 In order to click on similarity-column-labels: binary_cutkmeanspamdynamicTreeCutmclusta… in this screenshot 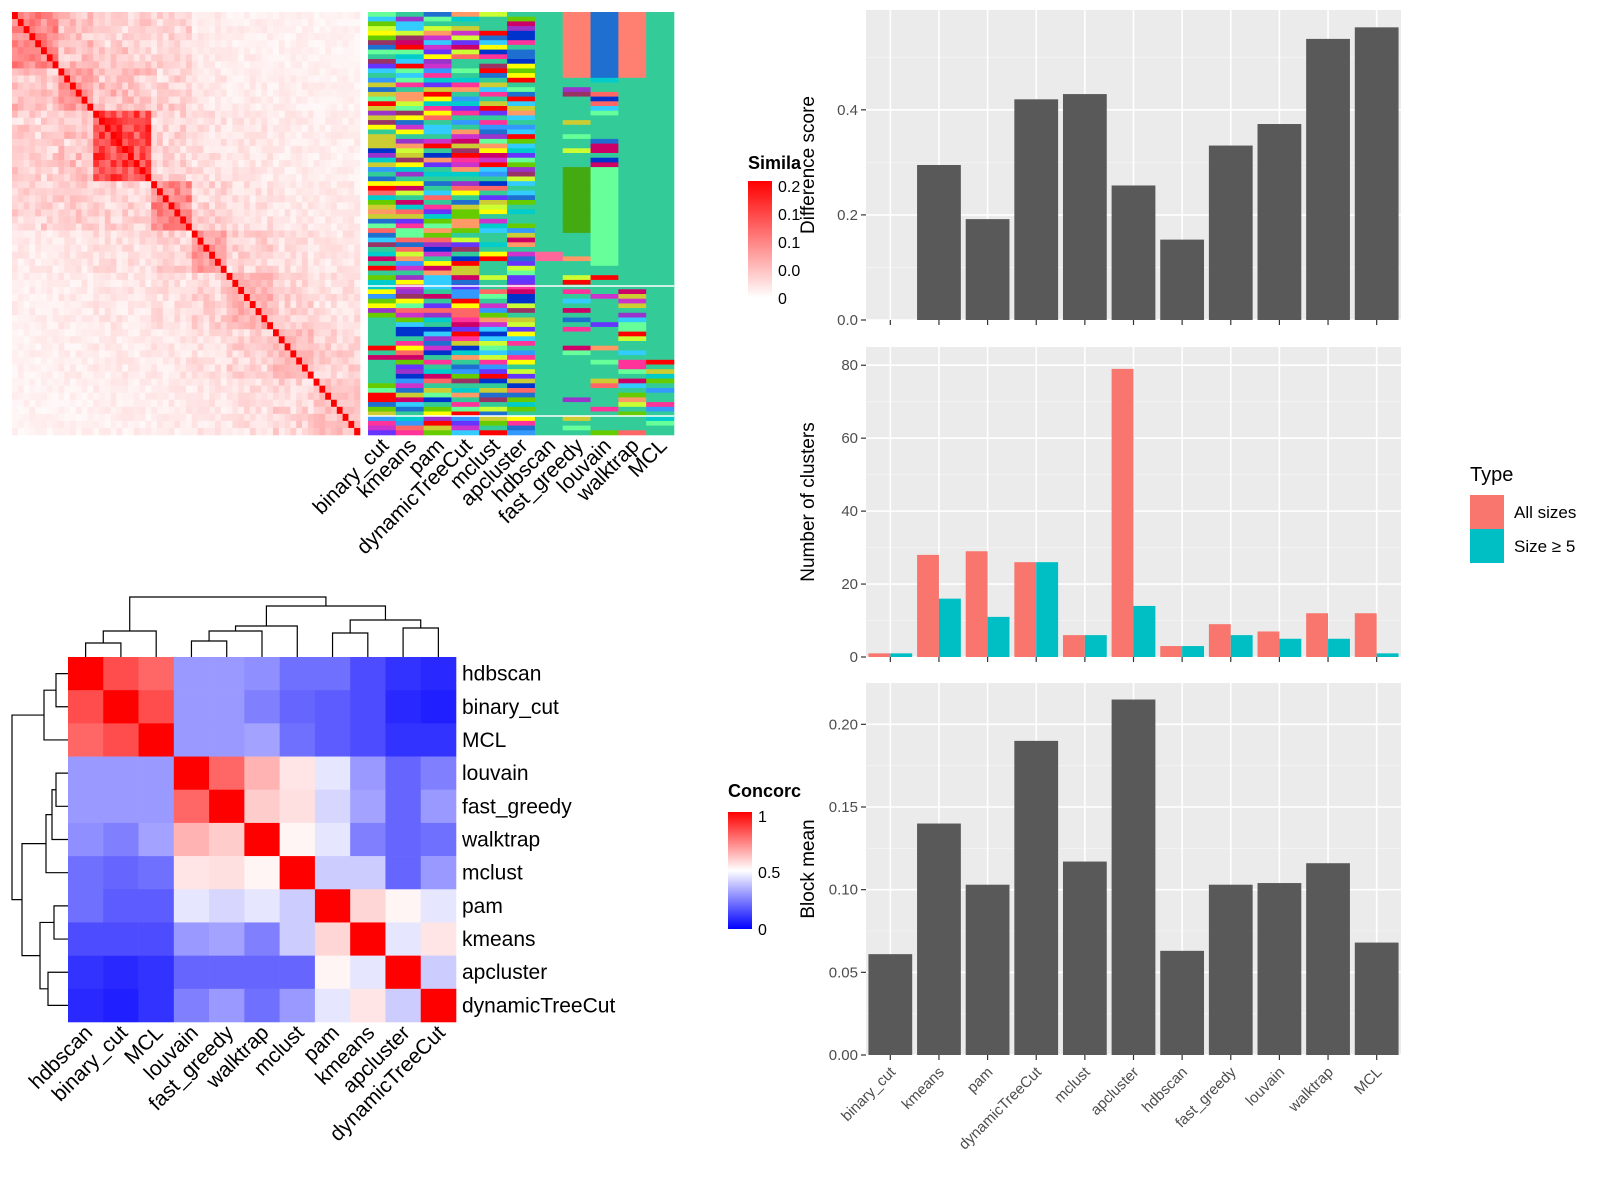, I will do `click(490, 496)`.